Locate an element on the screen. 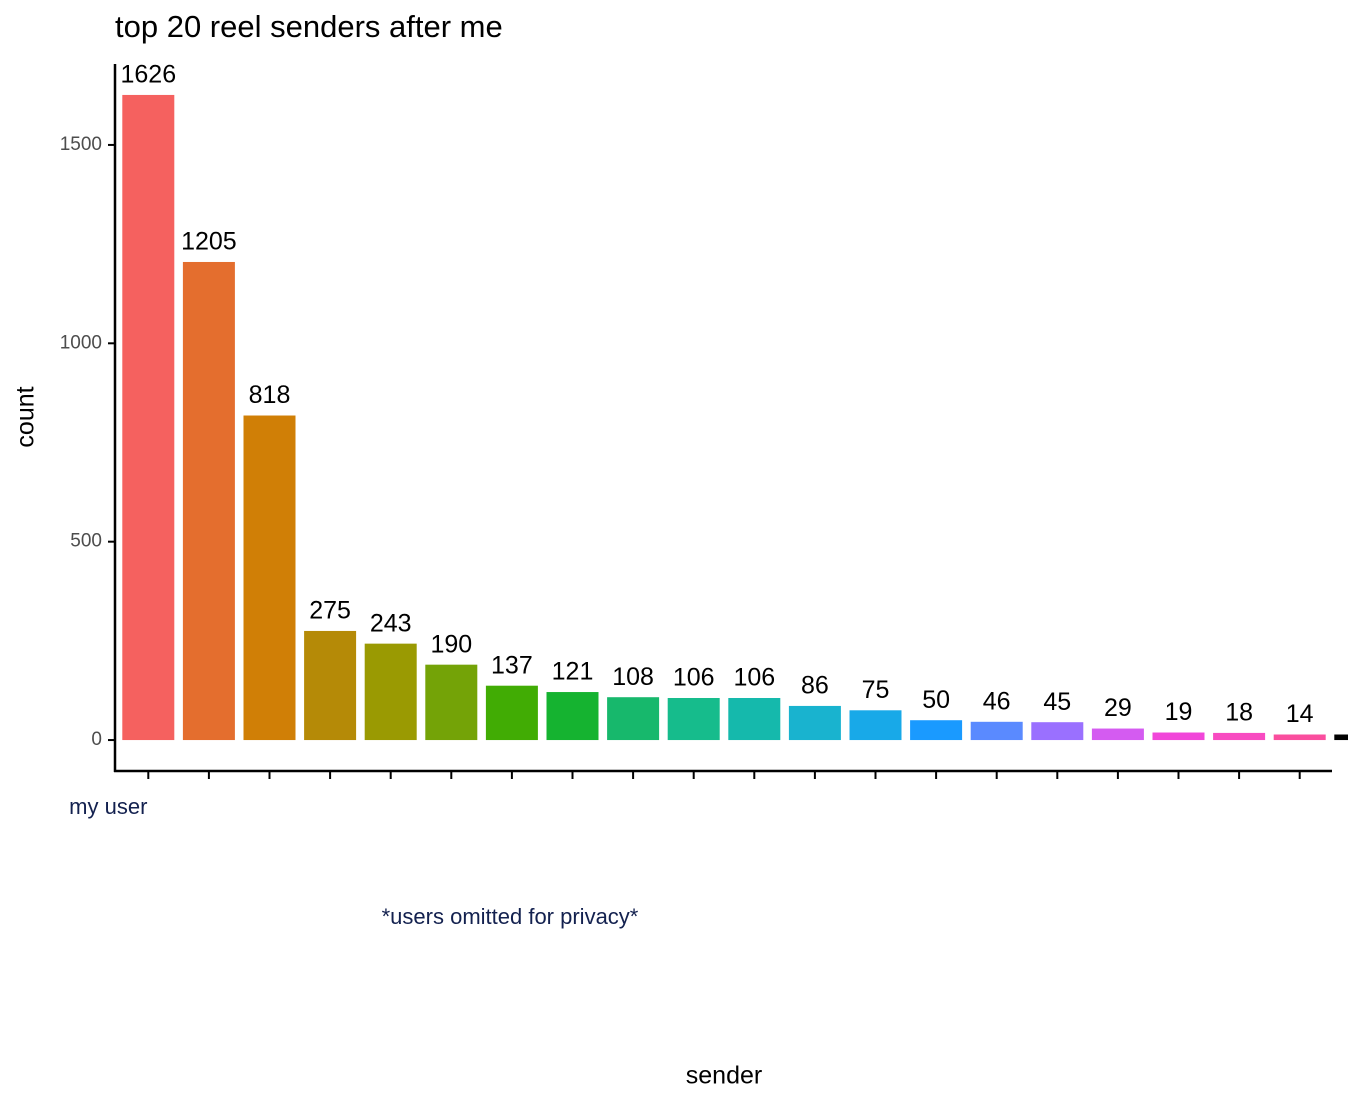 The width and height of the screenshot is (1348, 1106). y-tick-label: 1000 is located at coordinates (81, 342).